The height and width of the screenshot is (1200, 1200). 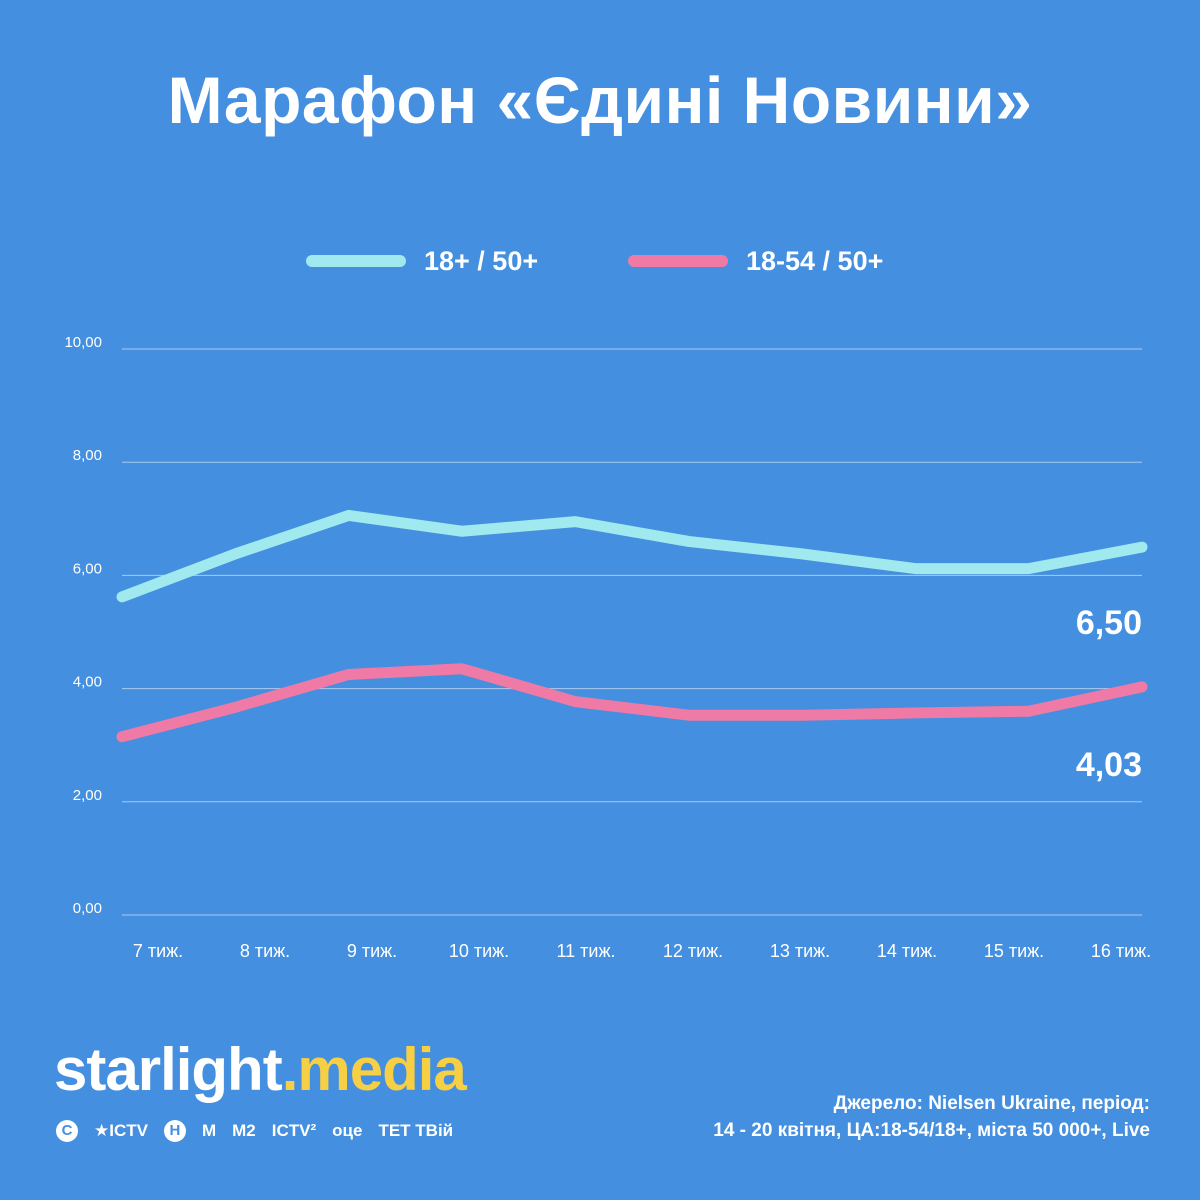 What do you see at coordinates (294, 1130) in the screenshot?
I see `channel-logo-ictv2: ICTV²` at bounding box center [294, 1130].